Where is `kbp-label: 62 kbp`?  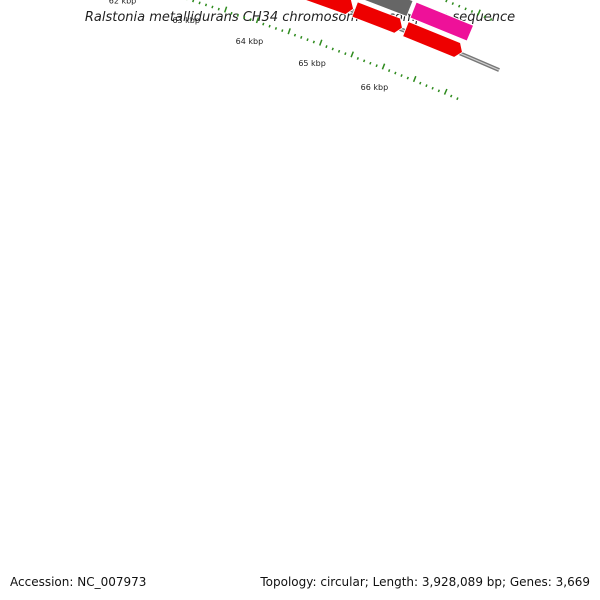
kbp-label: 62 kbp is located at coordinates (123, 3).